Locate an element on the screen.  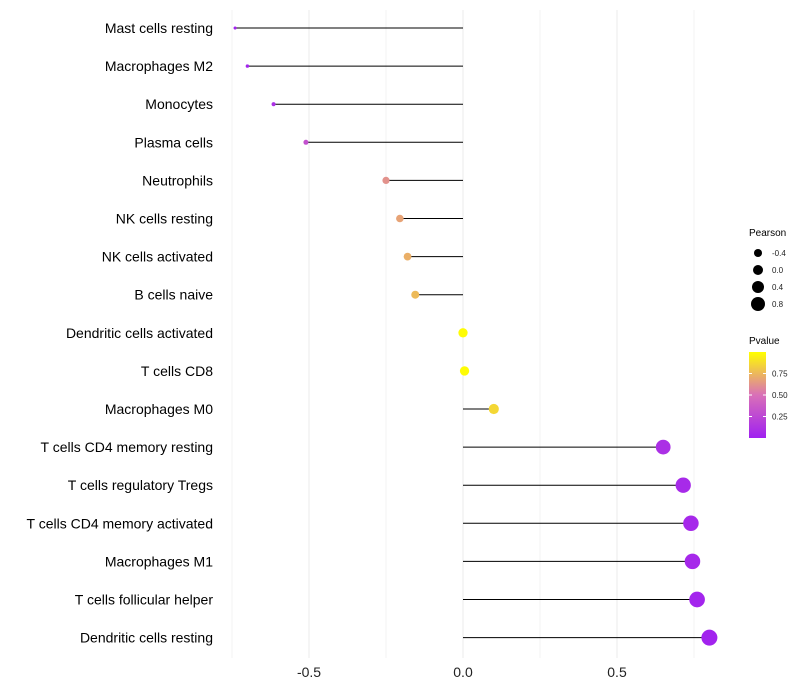
x-tick-label: -0.5 is located at coordinates (309, 672).